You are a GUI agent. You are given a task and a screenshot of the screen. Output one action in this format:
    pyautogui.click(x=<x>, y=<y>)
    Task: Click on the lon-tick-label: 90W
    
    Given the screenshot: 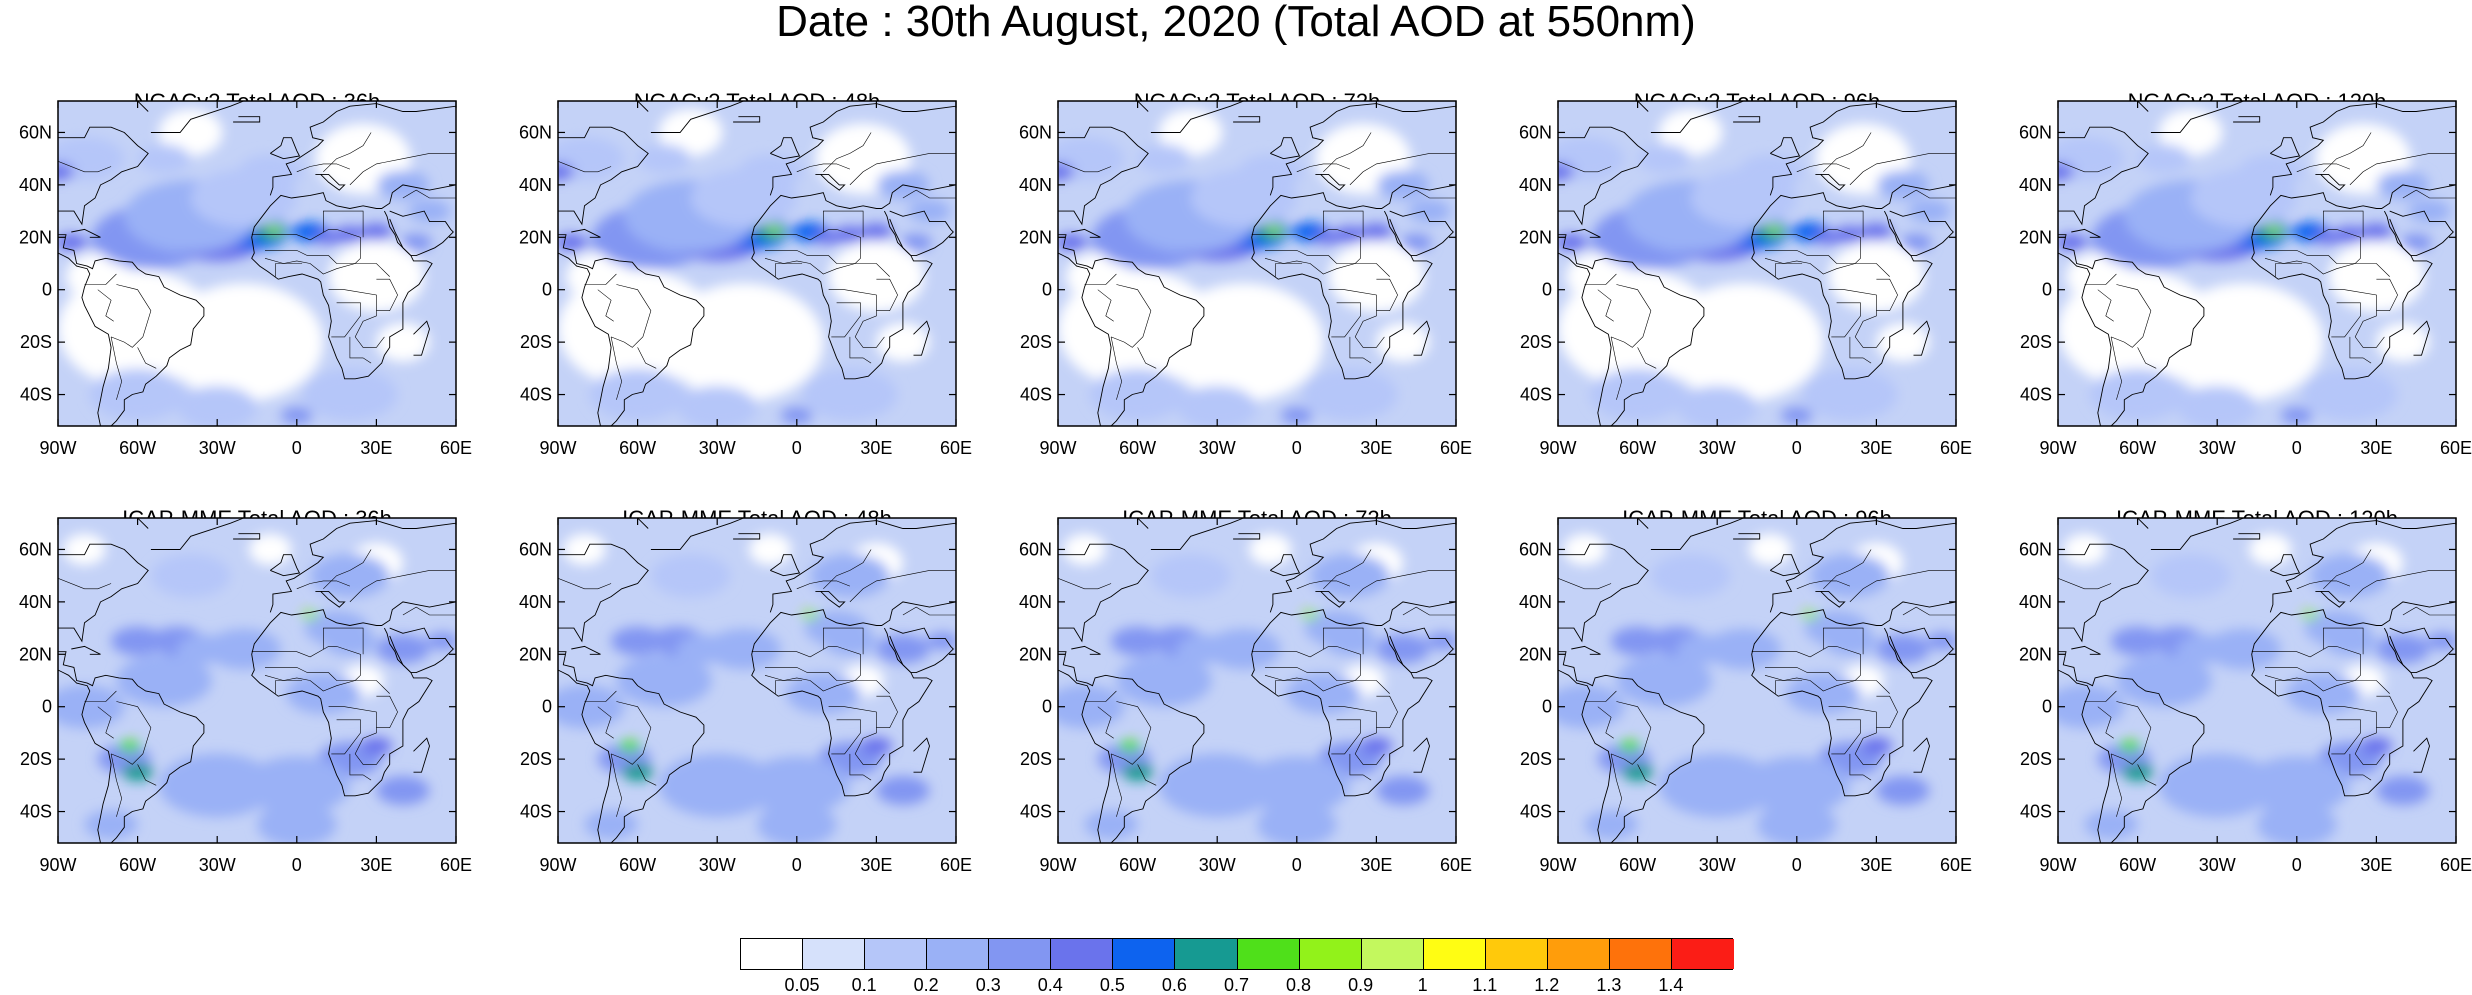 What is the action you would take?
    pyautogui.click(x=1057, y=865)
    